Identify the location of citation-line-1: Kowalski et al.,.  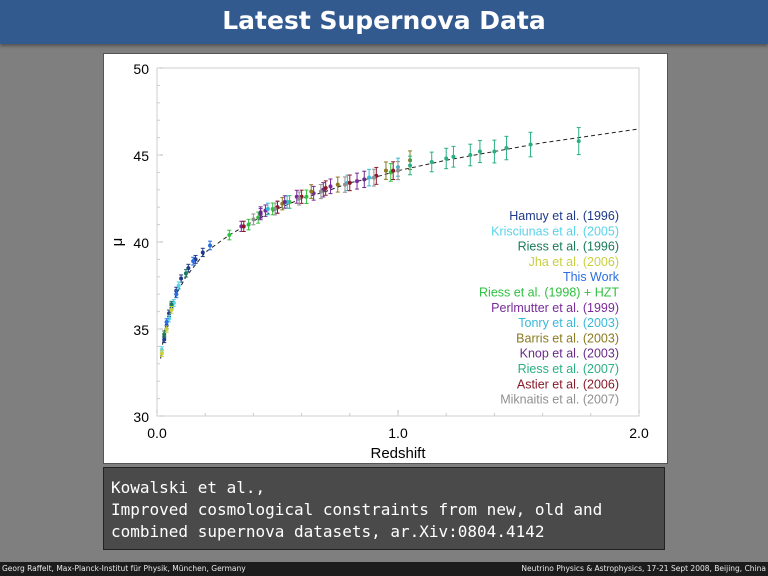
(188, 487).